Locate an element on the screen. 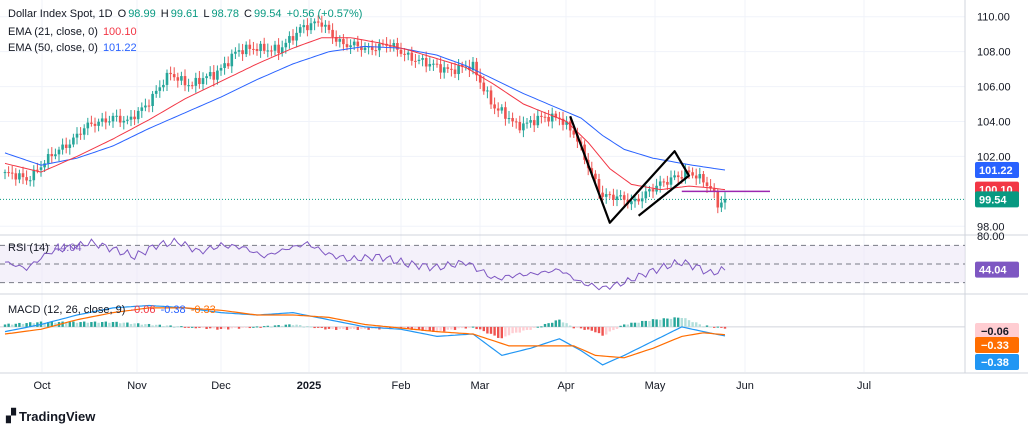  signal-line is located at coordinates (365, 333).